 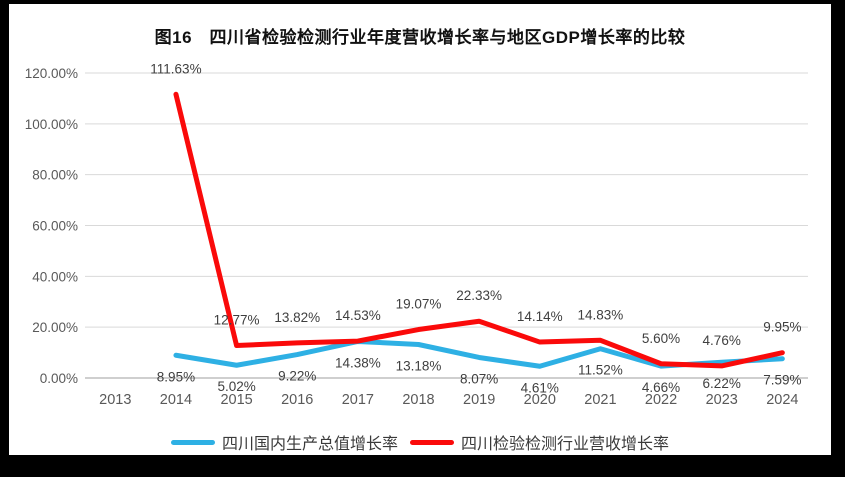 I want to click on svg-text: 14.14%, so click(x=540, y=316).